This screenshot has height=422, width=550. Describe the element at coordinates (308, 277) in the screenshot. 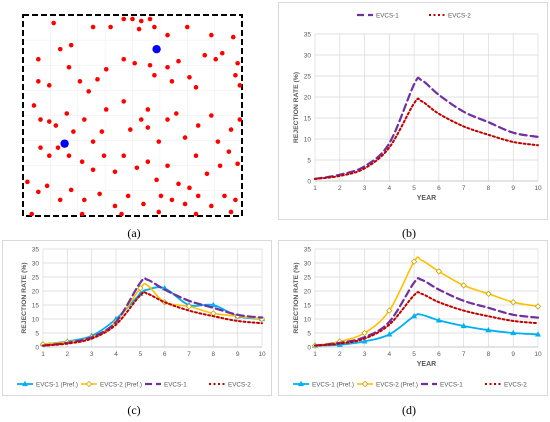

I see `y-tick-label: 25` at that location.